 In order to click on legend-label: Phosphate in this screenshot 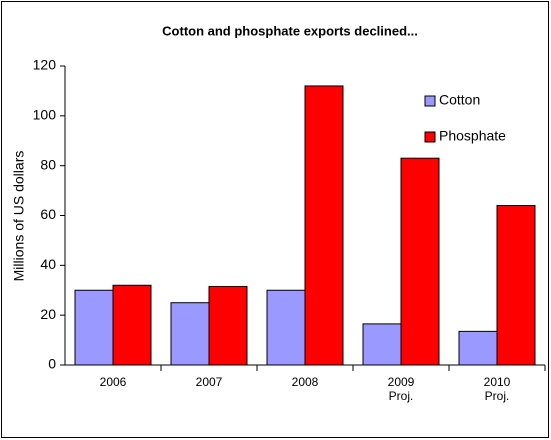, I will do `click(472, 136)`.